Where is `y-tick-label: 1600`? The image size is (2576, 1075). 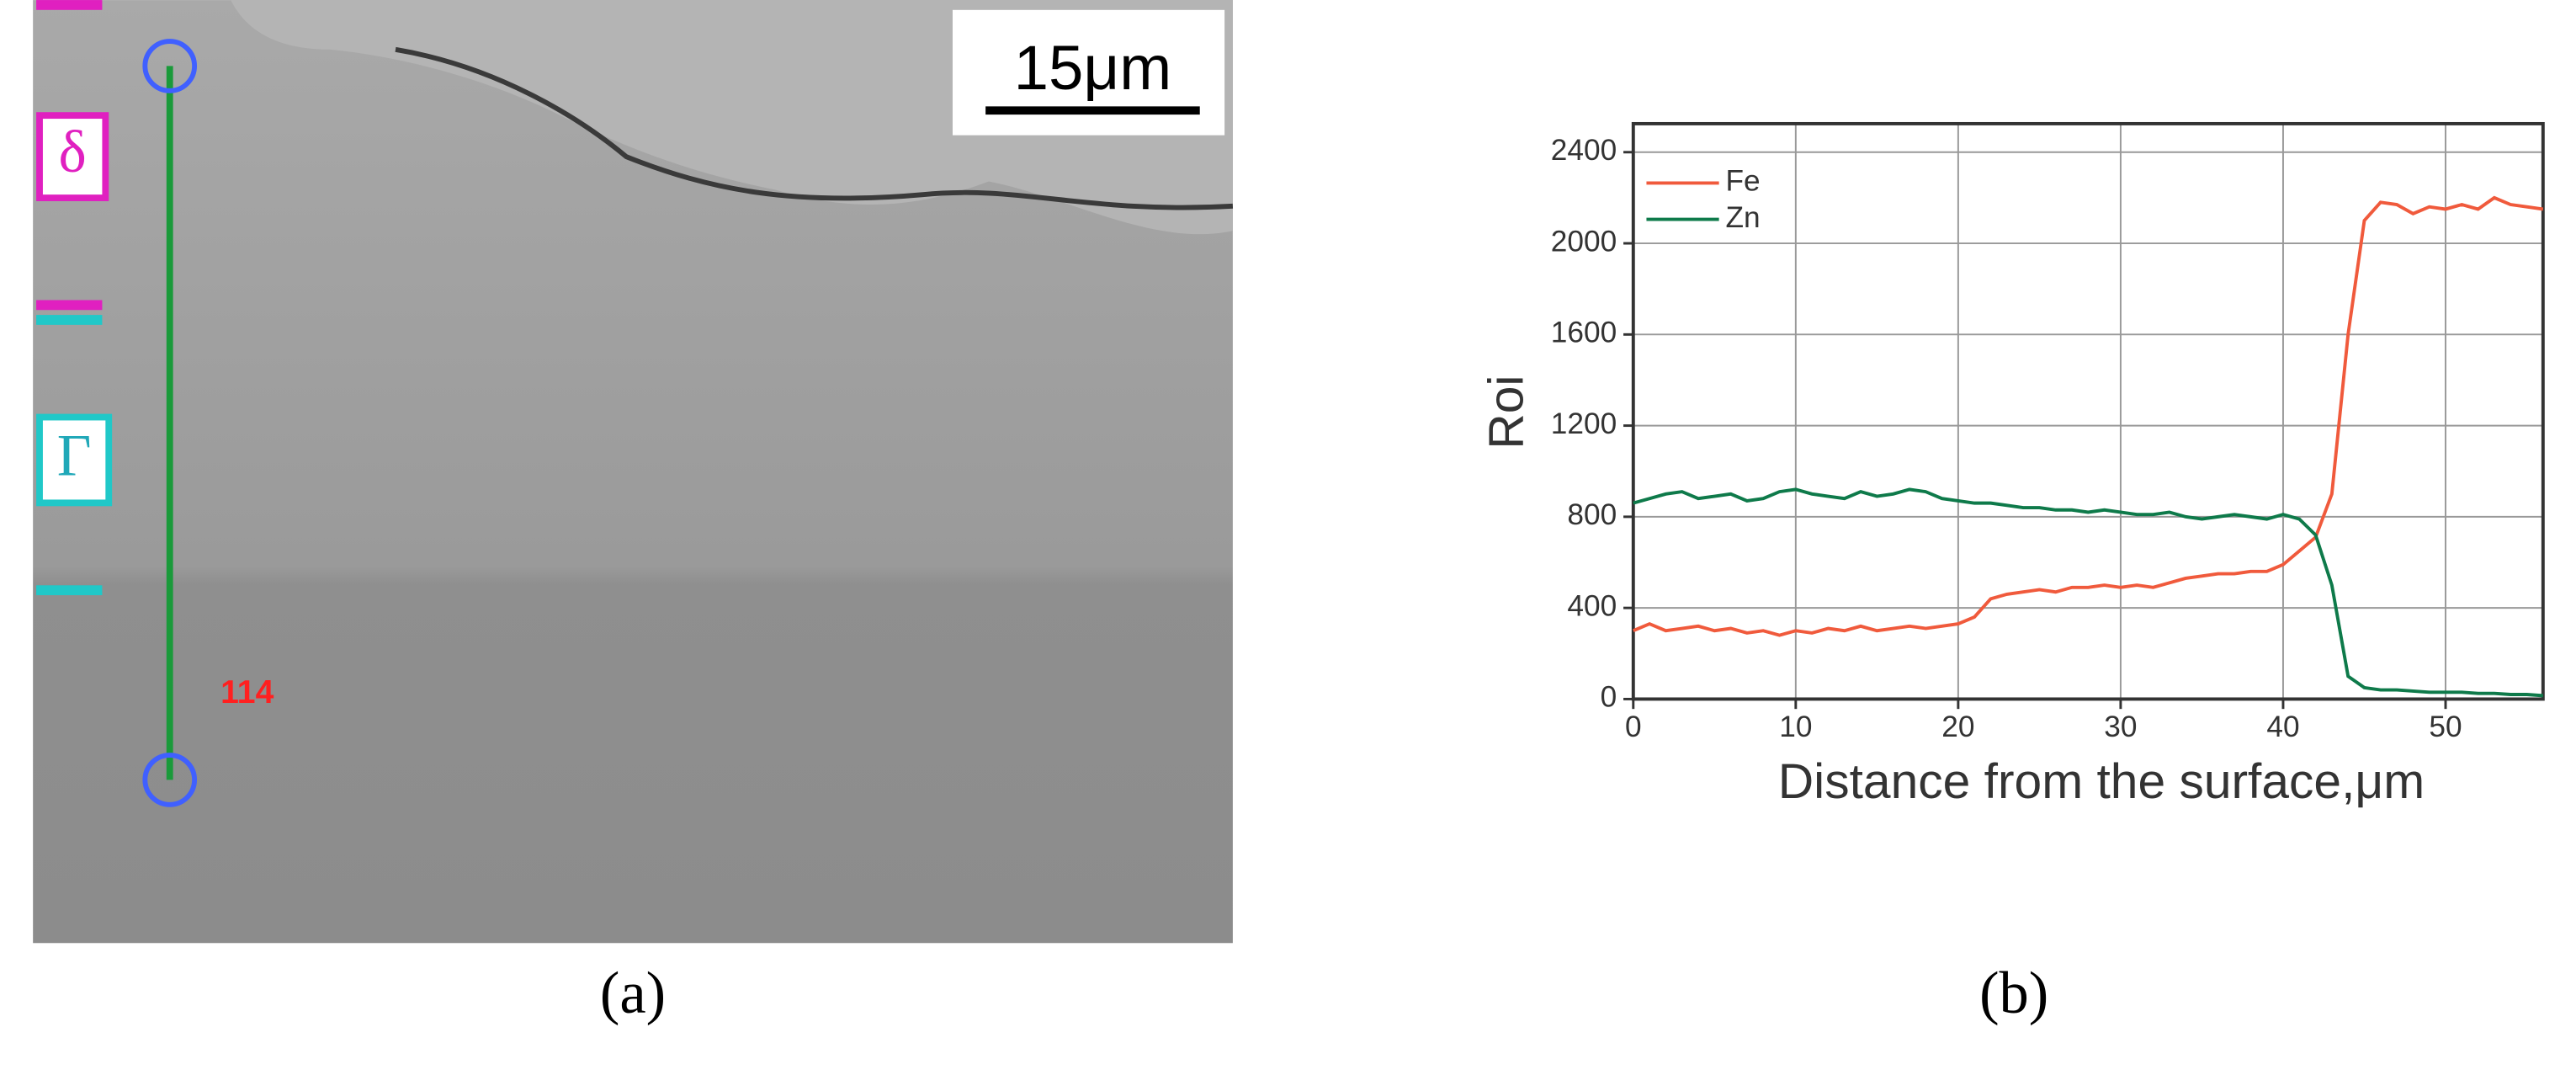 y-tick-label: 1600 is located at coordinates (1584, 333).